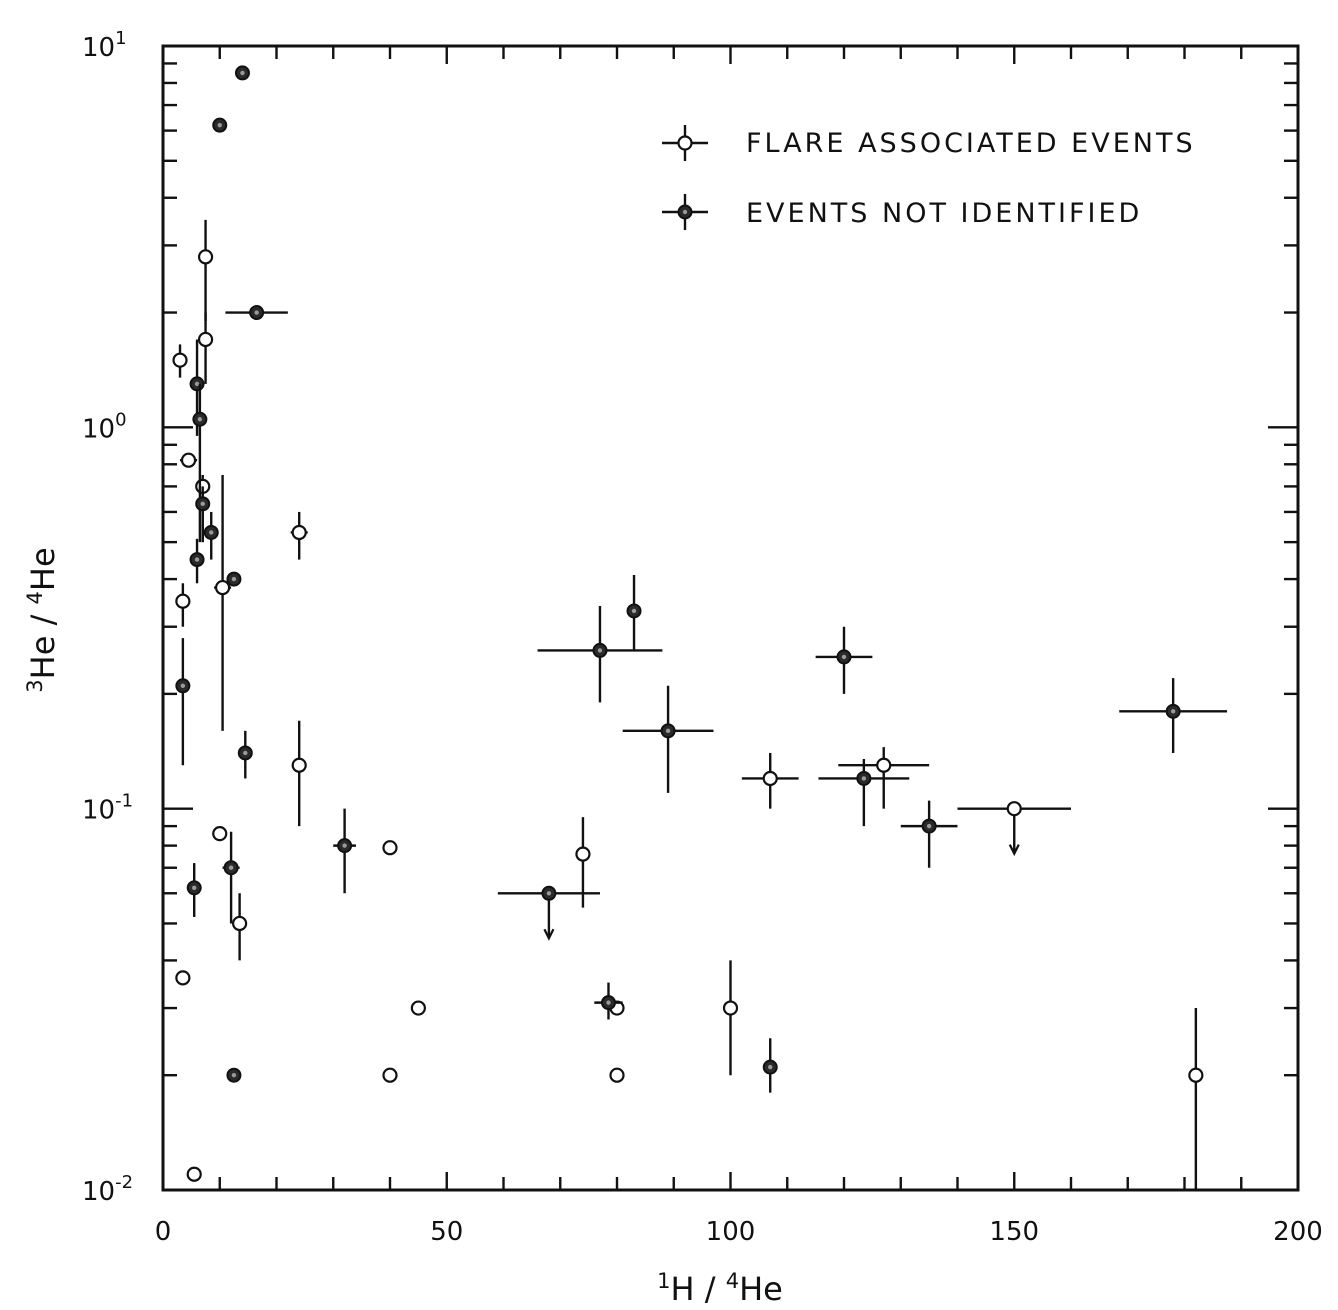 This screenshot has height=1310, width=1338. What do you see at coordinates (971, 143) in the screenshot?
I see `legend-label-flare: FLARE ASSOCIATED EVENTS` at bounding box center [971, 143].